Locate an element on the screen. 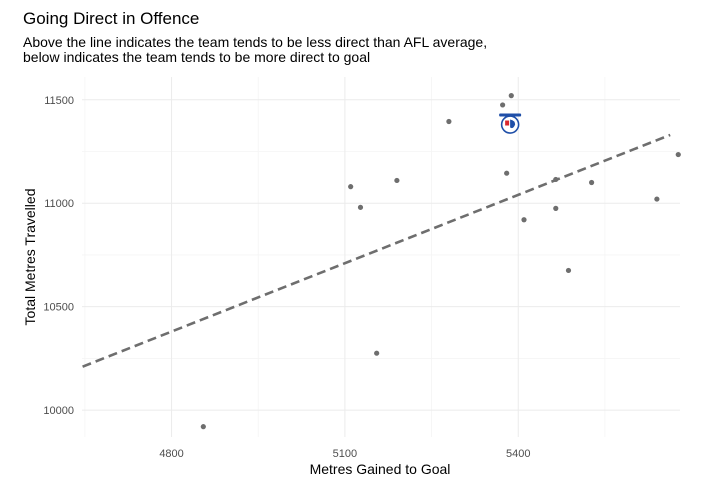 The width and height of the screenshot is (721, 490). x-tick-label: 5100 is located at coordinates (345, 454).